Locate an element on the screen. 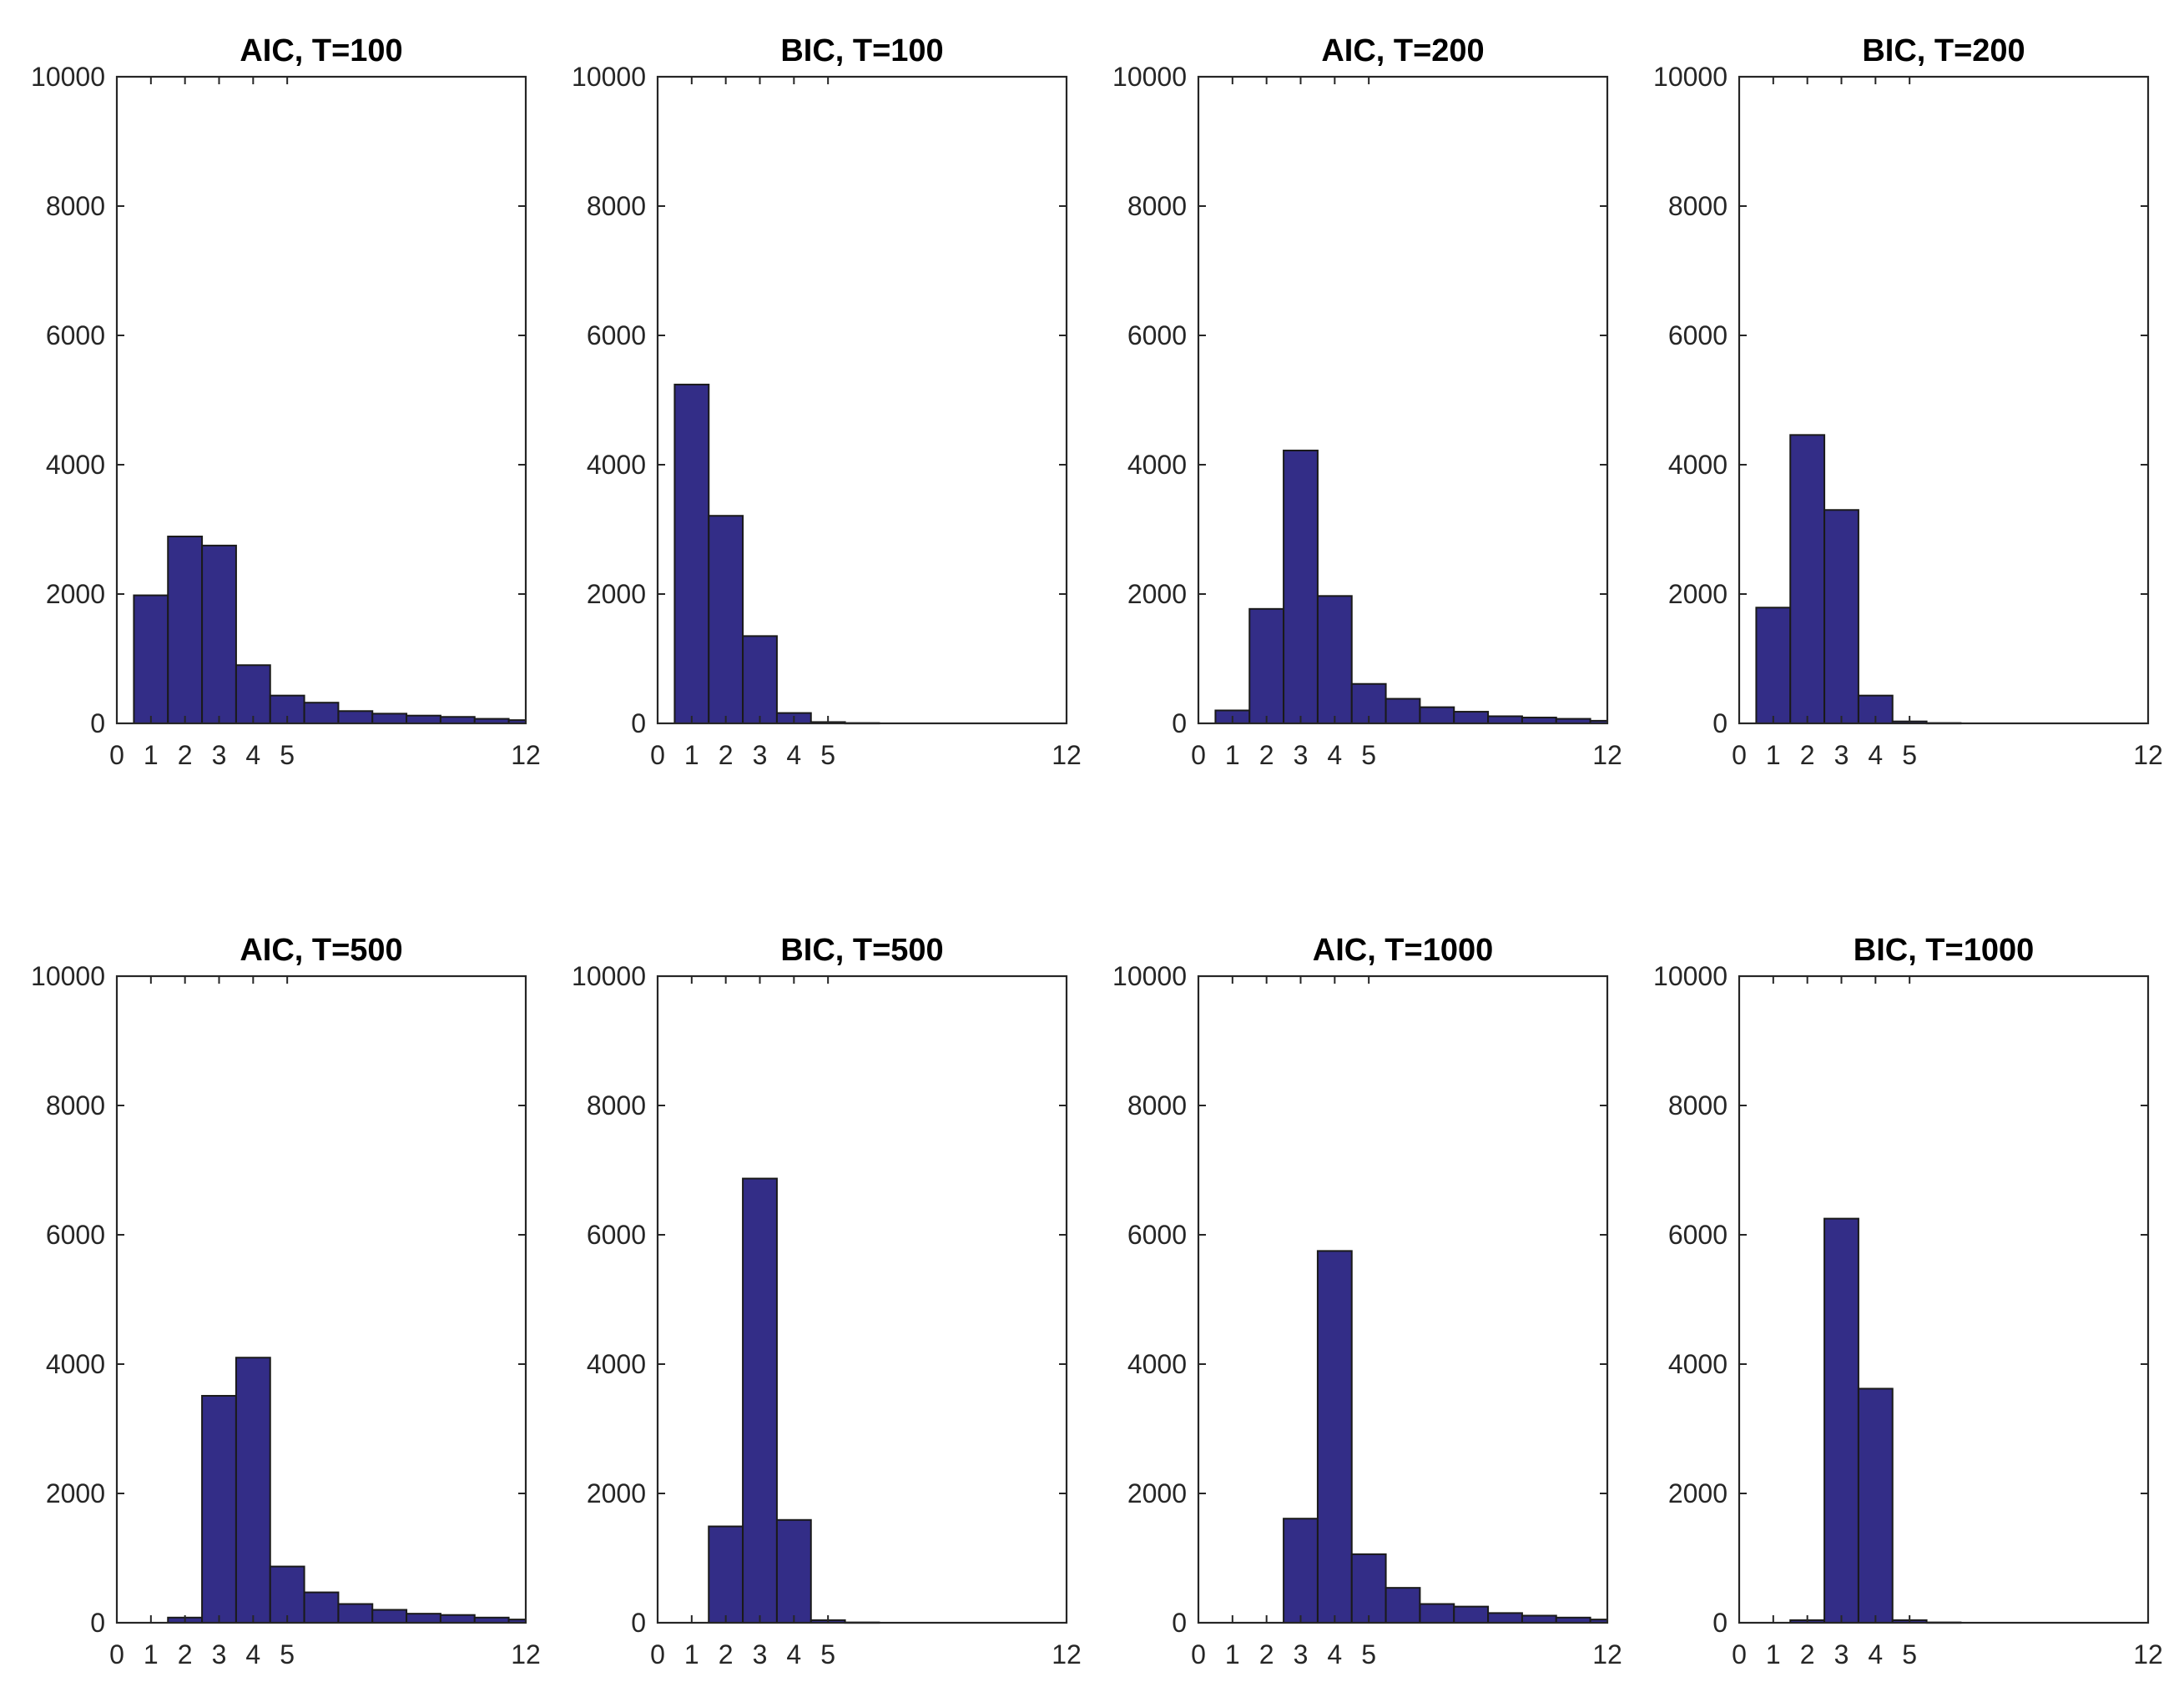 The width and height of the screenshot is (2184, 1692). panel-title: AIC, T=500 is located at coordinates (321, 951).